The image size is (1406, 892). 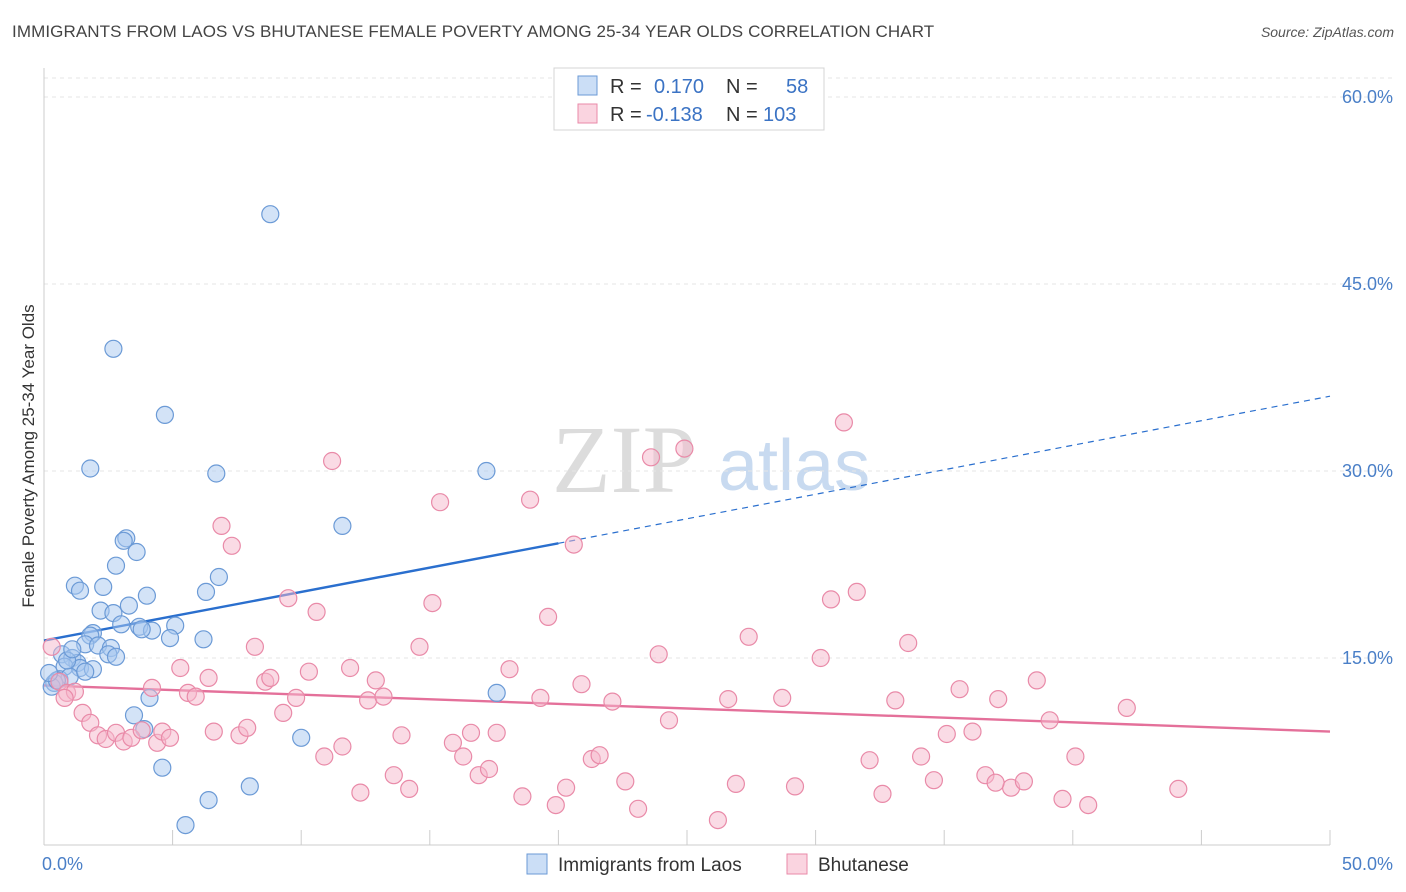 I want to click on trend-line-laos-extension, so click(x=944, y=469).